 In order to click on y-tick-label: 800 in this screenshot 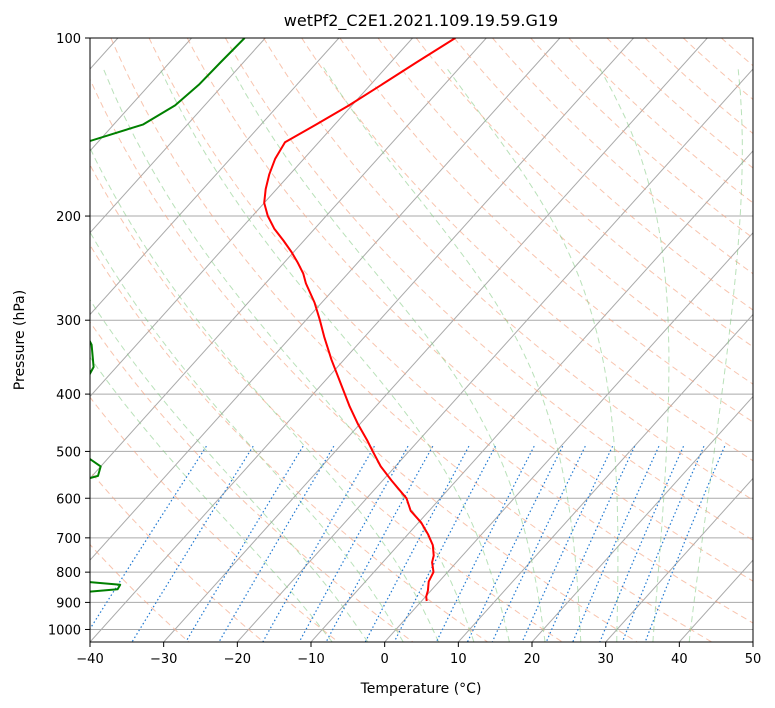, I will do `click(68, 573)`.